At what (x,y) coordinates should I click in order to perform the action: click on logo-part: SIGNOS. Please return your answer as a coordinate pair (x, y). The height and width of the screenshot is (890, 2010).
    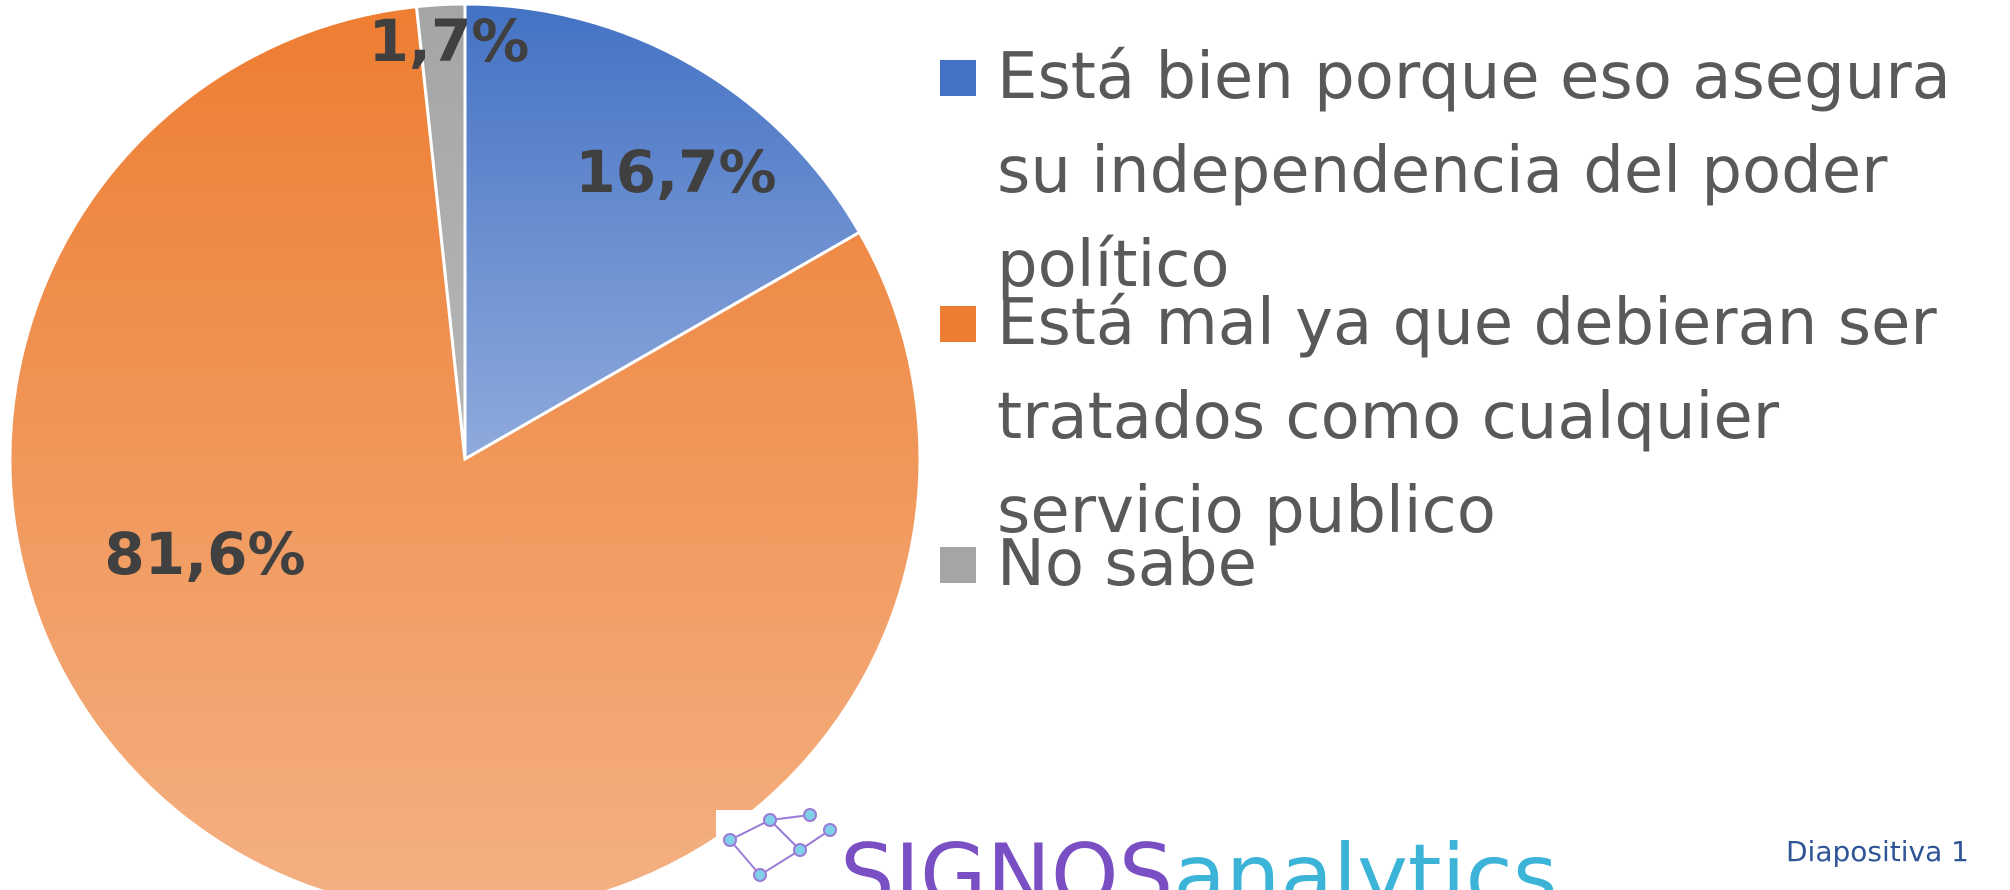
    Looking at the image, I should click on (1006, 858).